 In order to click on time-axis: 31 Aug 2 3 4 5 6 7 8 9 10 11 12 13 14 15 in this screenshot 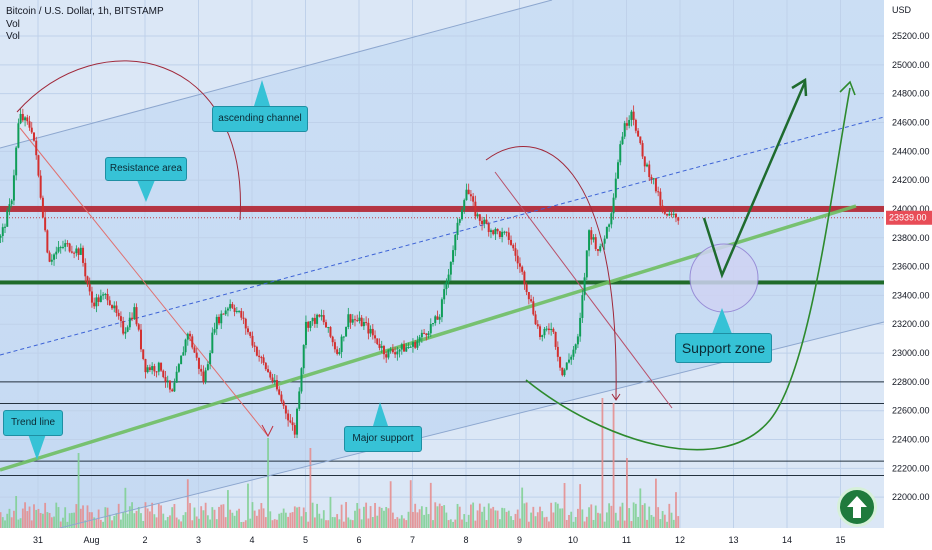, I will do `click(439, 540)`.